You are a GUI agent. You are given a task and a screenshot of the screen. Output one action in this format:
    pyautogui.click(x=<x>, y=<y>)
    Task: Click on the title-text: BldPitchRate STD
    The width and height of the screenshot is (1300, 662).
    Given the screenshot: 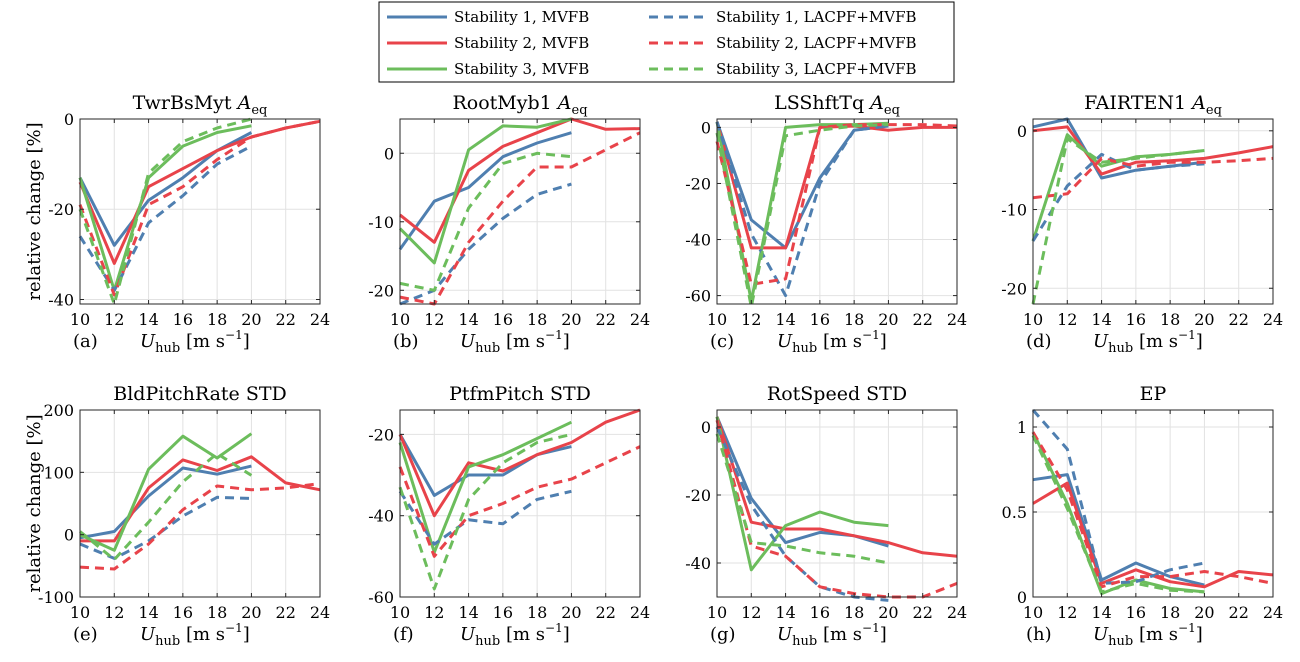 What is the action you would take?
    pyautogui.click(x=200, y=394)
    